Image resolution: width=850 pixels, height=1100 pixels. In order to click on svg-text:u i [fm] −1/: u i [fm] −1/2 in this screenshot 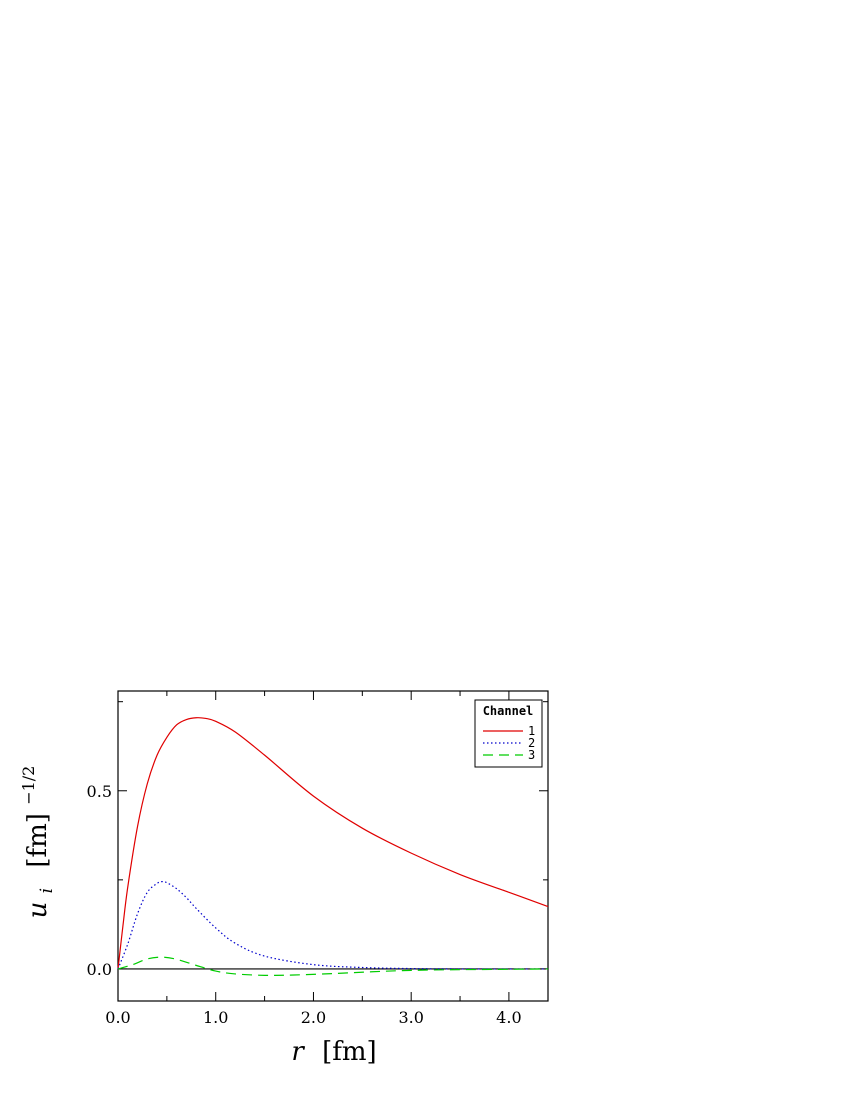, I will do `click(39, 842)`.